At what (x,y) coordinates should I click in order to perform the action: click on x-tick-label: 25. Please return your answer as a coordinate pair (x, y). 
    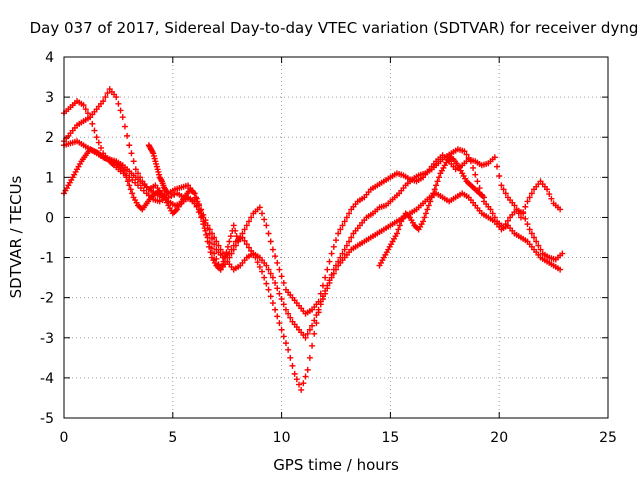
    Looking at the image, I should click on (608, 438).